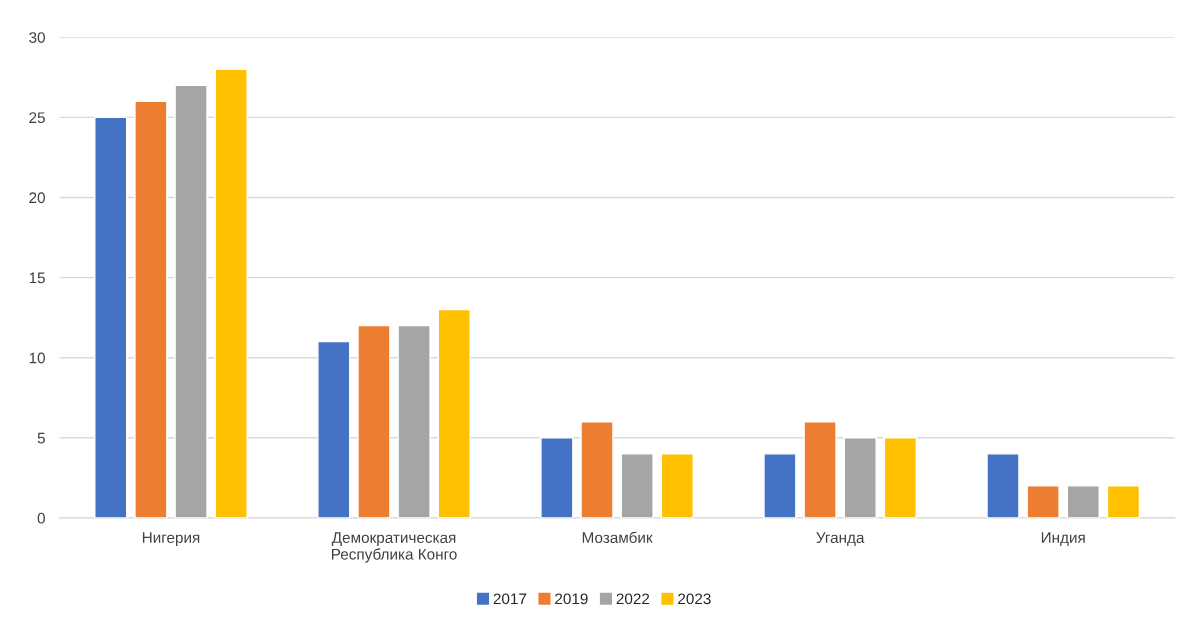 The height and width of the screenshot is (621, 1189). What do you see at coordinates (37, 118) in the screenshot?
I see `y-tick-label: 25` at bounding box center [37, 118].